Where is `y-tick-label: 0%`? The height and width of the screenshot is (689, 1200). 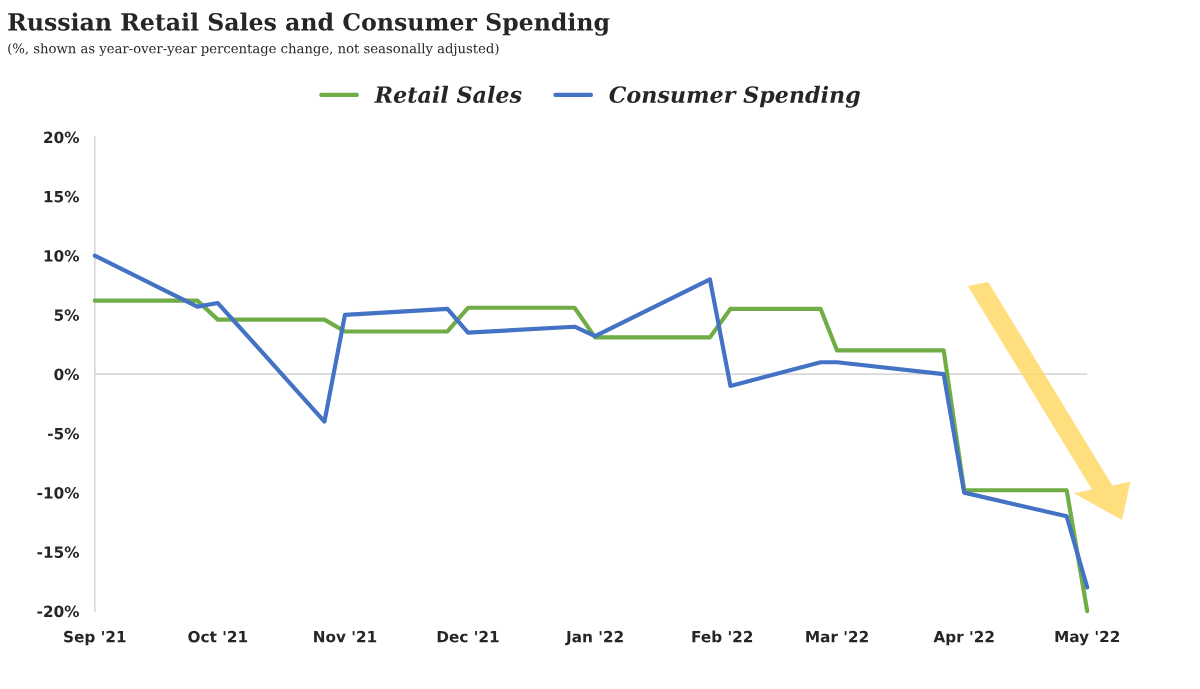
y-tick-label: 0% is located at coordinates (67, 374).